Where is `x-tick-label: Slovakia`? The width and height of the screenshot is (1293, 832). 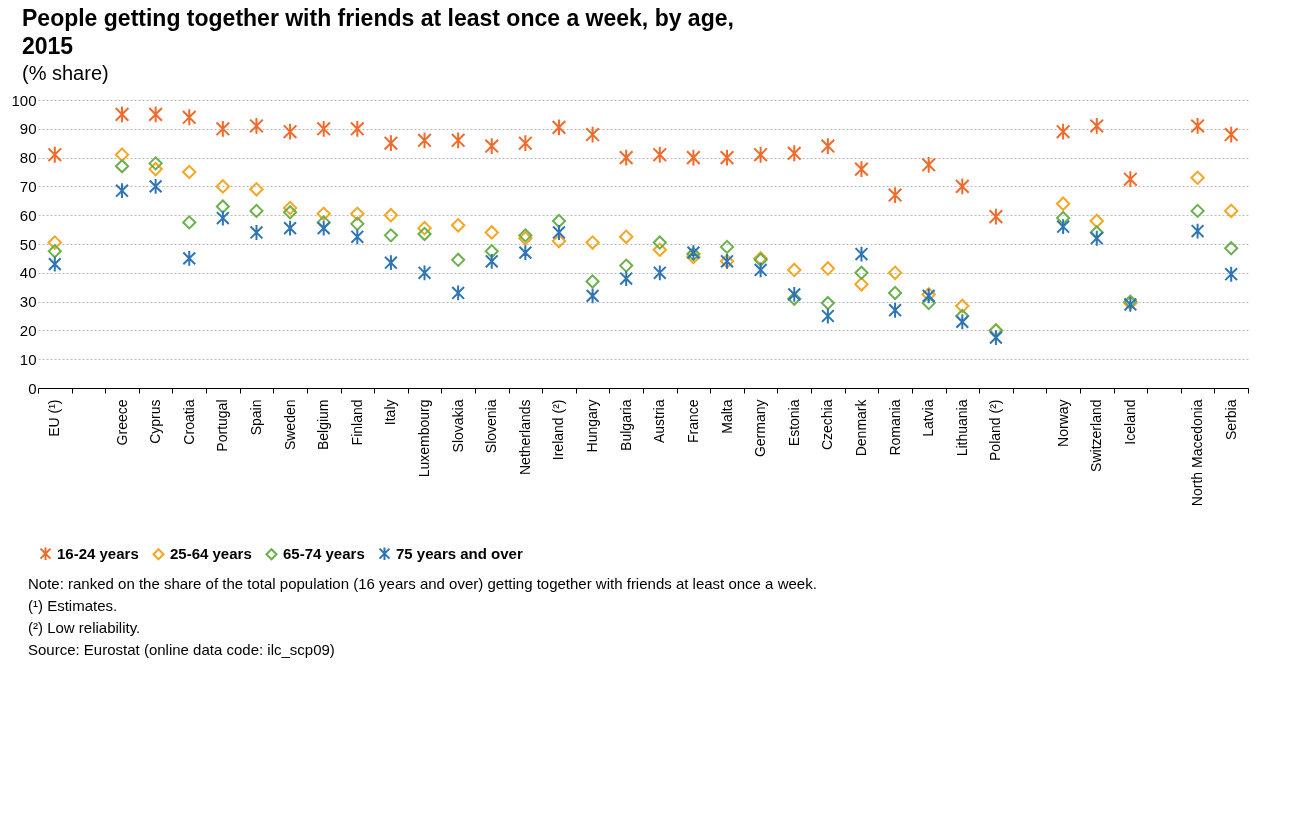
x-tick-label: Slovakia is located at coordinates (457, 426).